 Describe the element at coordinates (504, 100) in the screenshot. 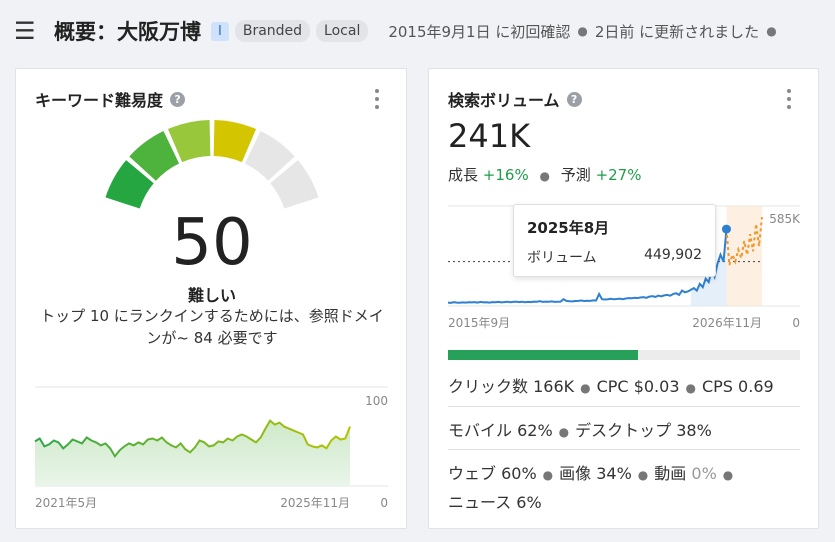

I see `vol-card-title: 検索ボリューム` at that location.